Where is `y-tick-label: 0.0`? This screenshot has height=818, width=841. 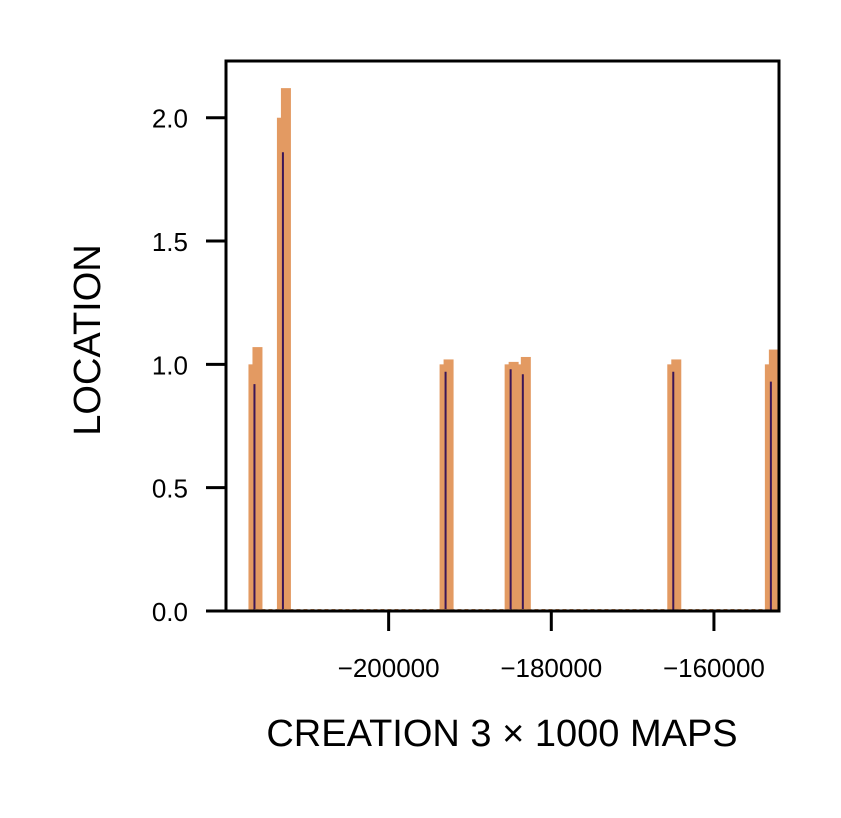 y-tick-label: 0.0 is located at coordinates (170, 612).